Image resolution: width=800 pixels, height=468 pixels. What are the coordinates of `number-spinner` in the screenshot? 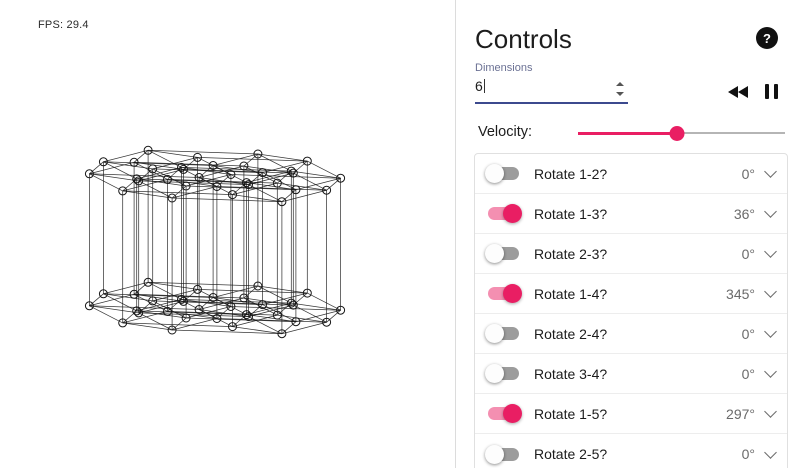 It's located at (620, 89).